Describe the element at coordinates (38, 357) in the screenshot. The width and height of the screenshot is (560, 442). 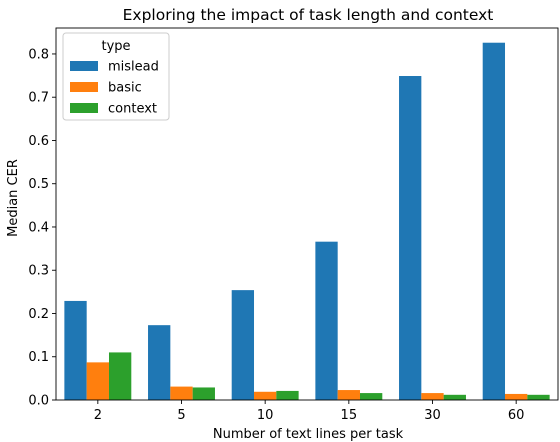
I see `y-tick-label: 0.1` at that location.